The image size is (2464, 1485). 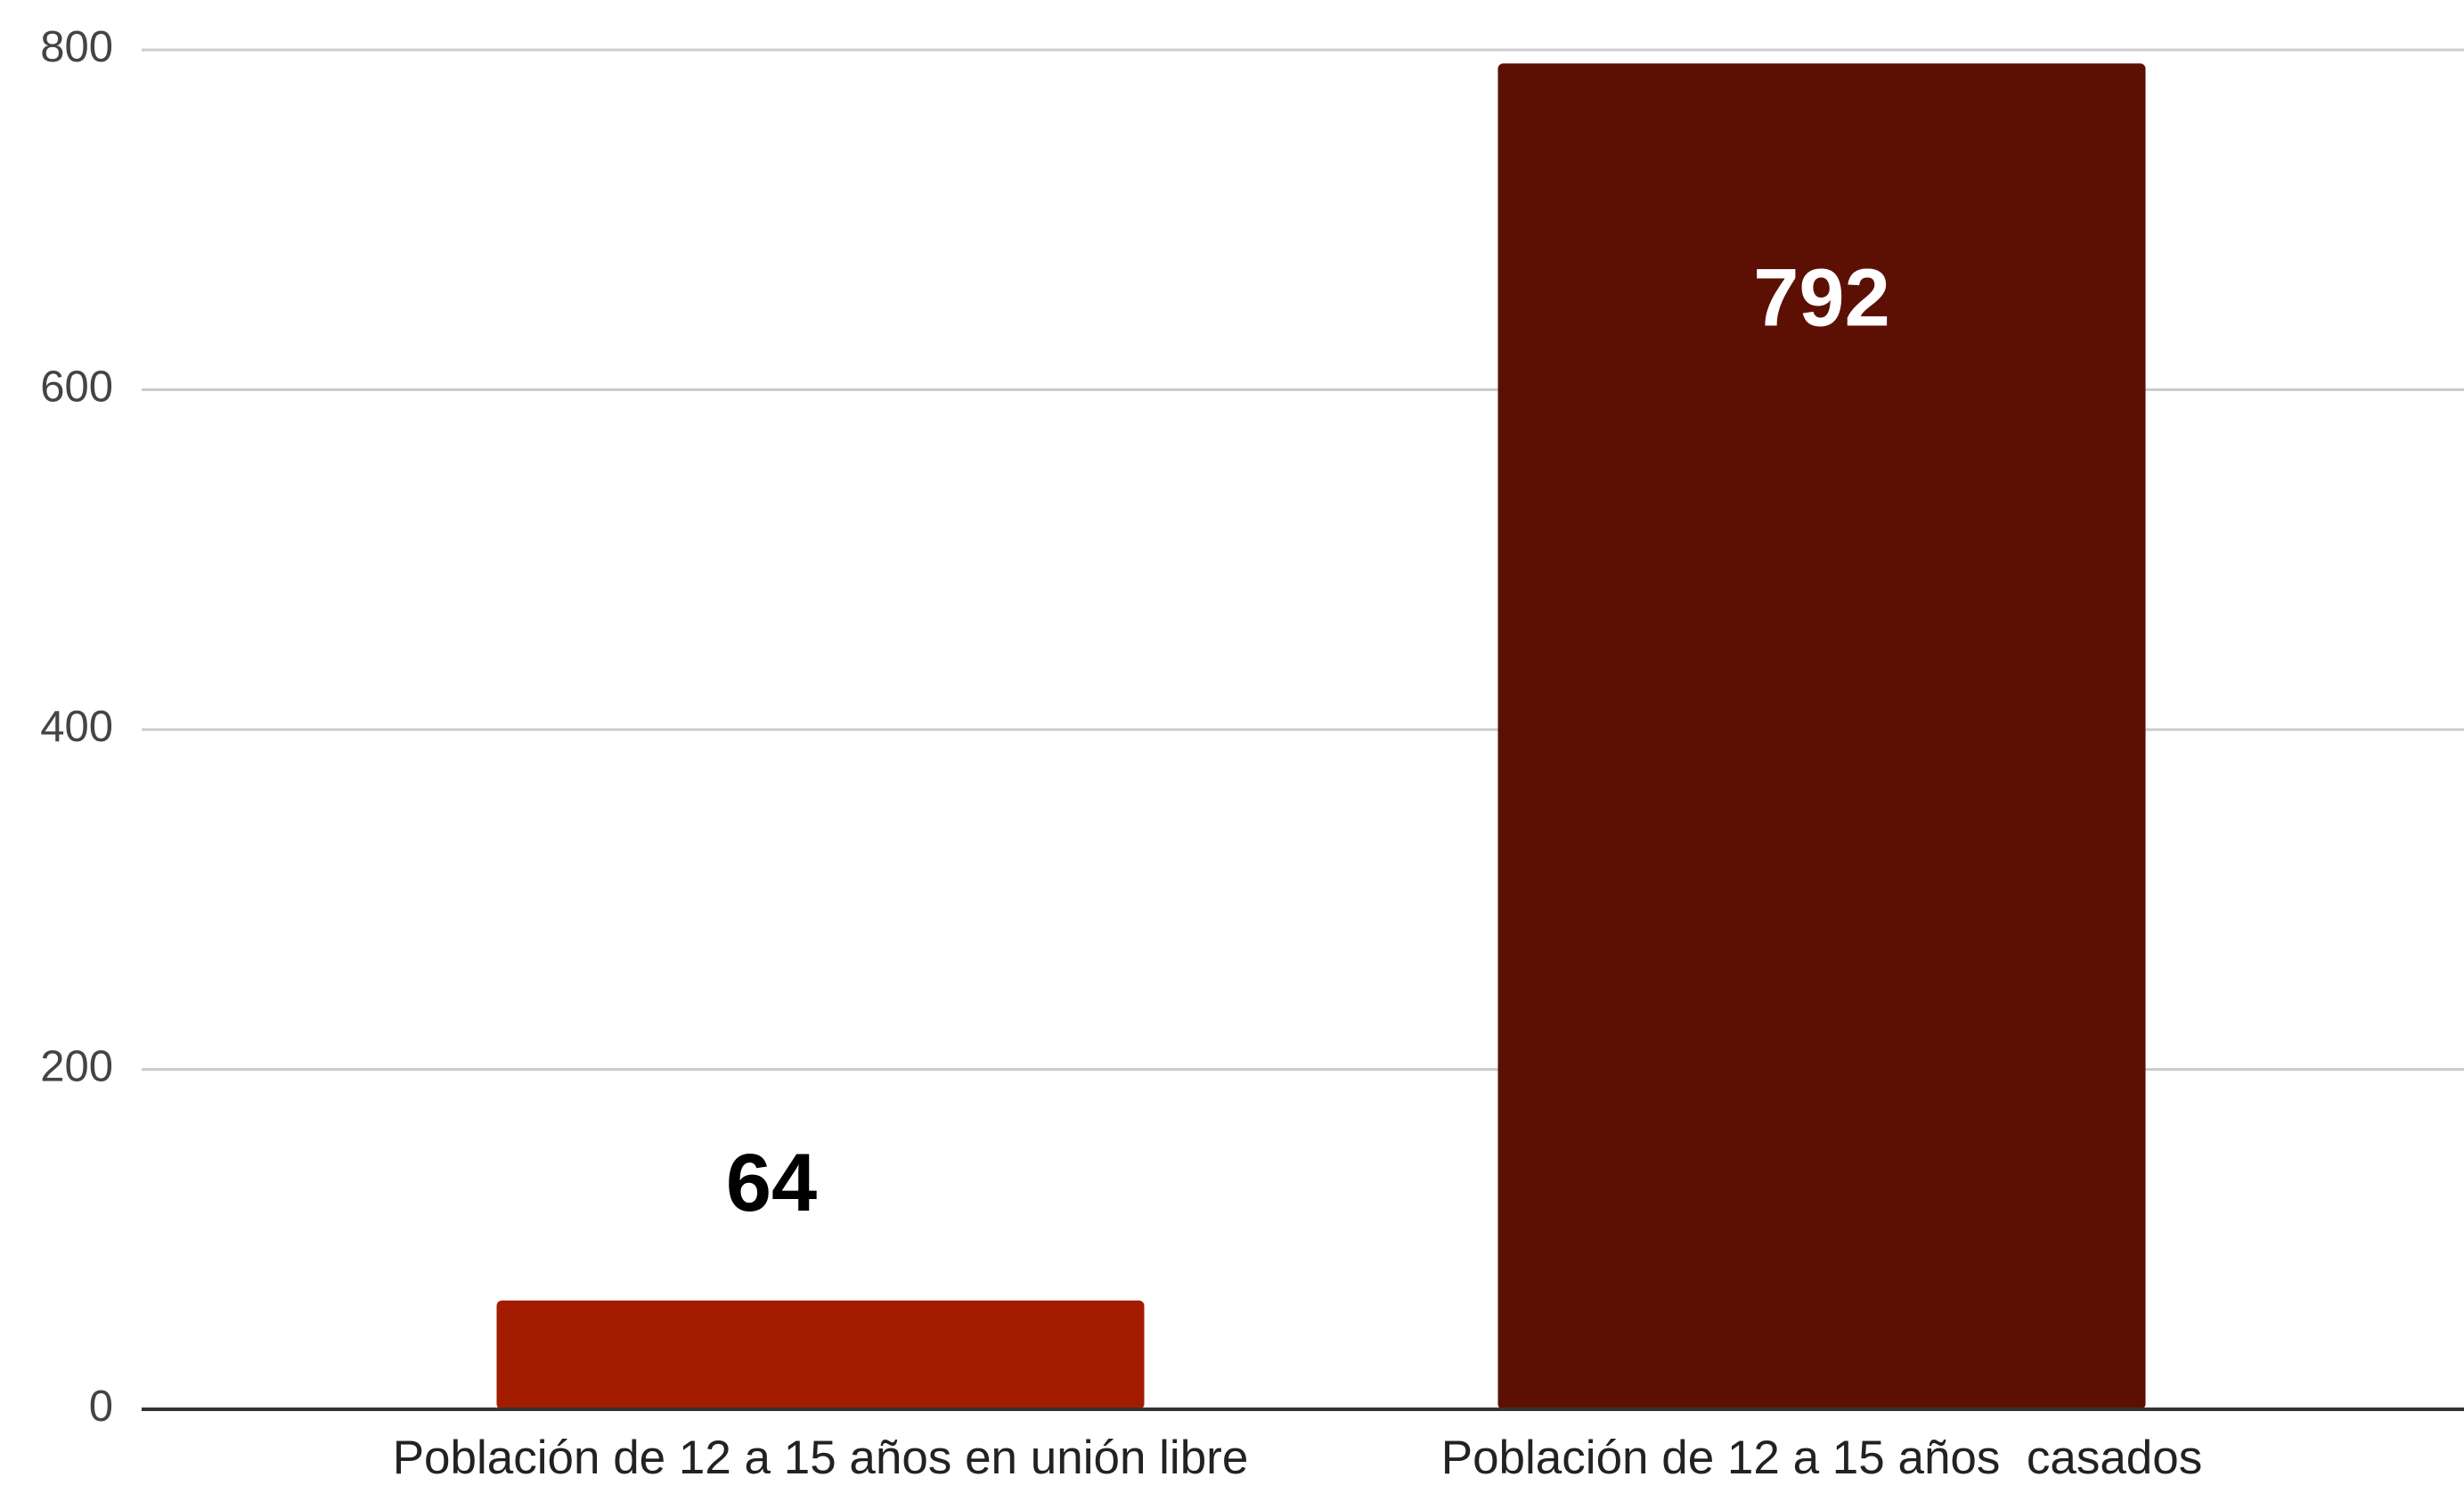 What do you see at coordinates (1822, 1458) in the screenshot?
I see `x-tick-label: Población de 12 a 15 años casados` at bounding box center [1822, 1458].